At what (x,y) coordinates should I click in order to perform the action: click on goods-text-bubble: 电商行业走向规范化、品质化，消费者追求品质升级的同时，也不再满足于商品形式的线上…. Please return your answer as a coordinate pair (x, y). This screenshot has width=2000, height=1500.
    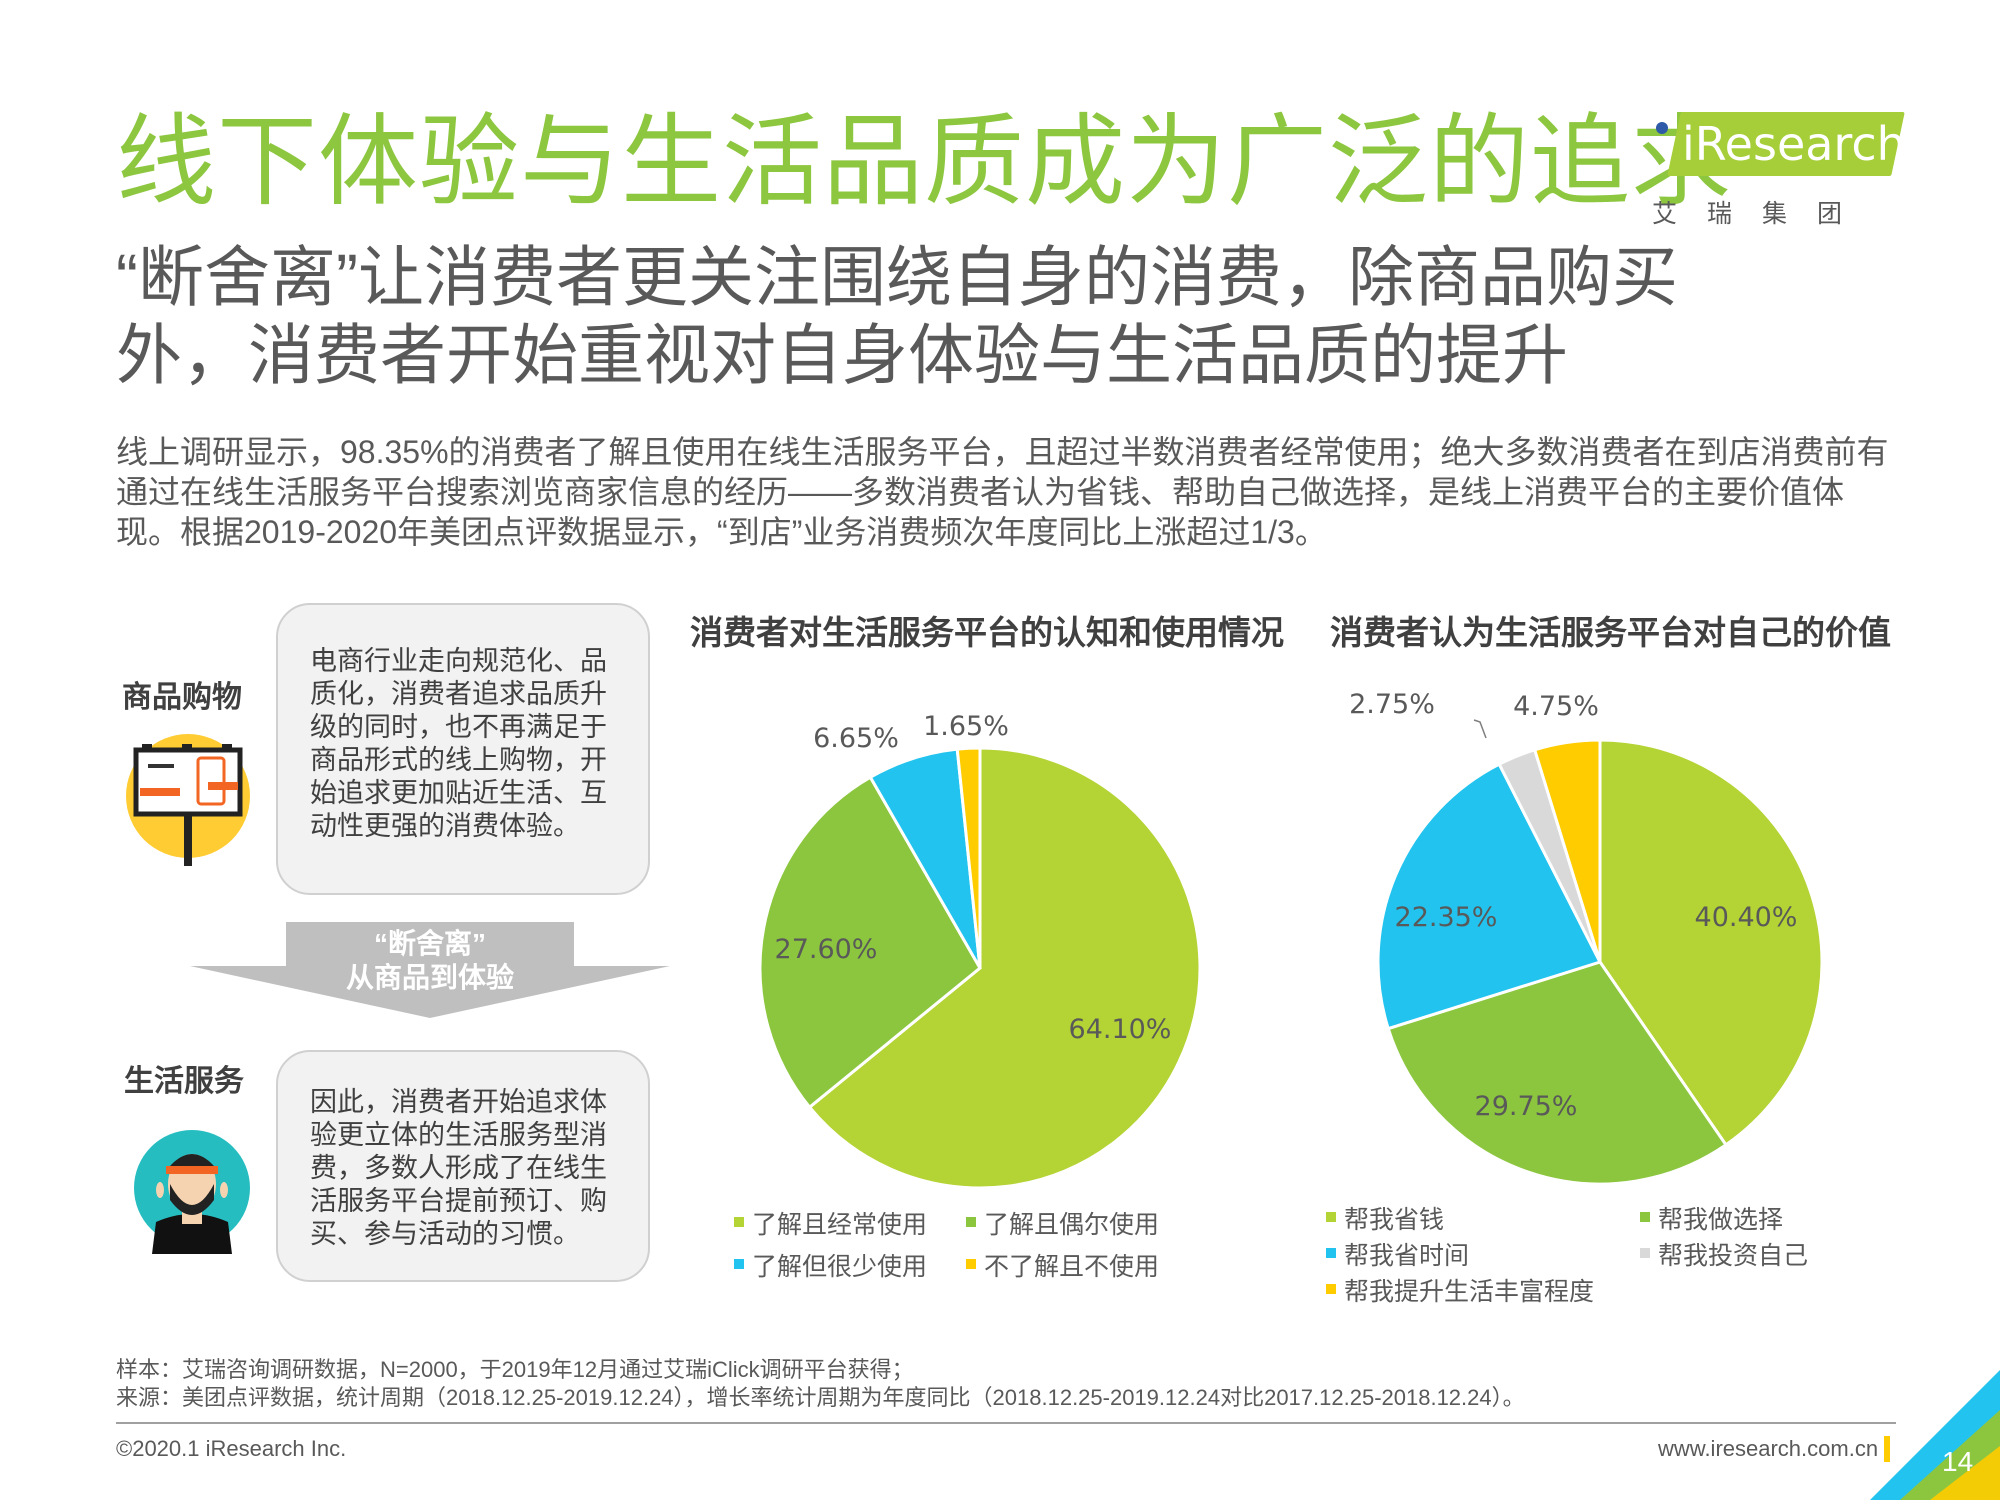
    Looking at the image, I should click on (463, 749).